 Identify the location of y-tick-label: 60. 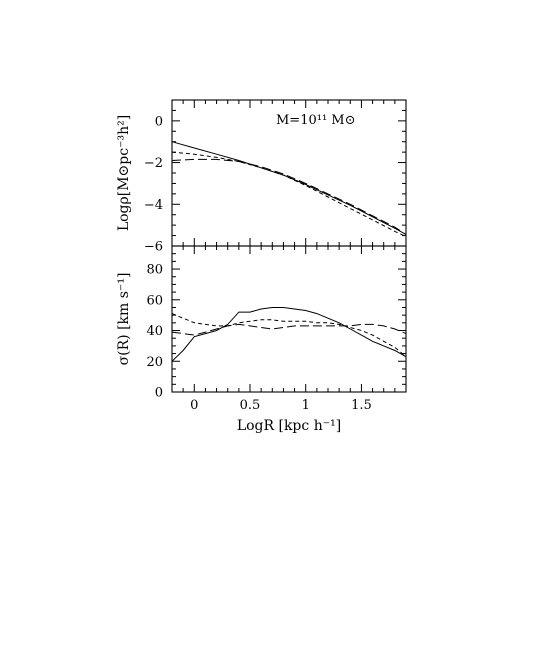
(154, 300).